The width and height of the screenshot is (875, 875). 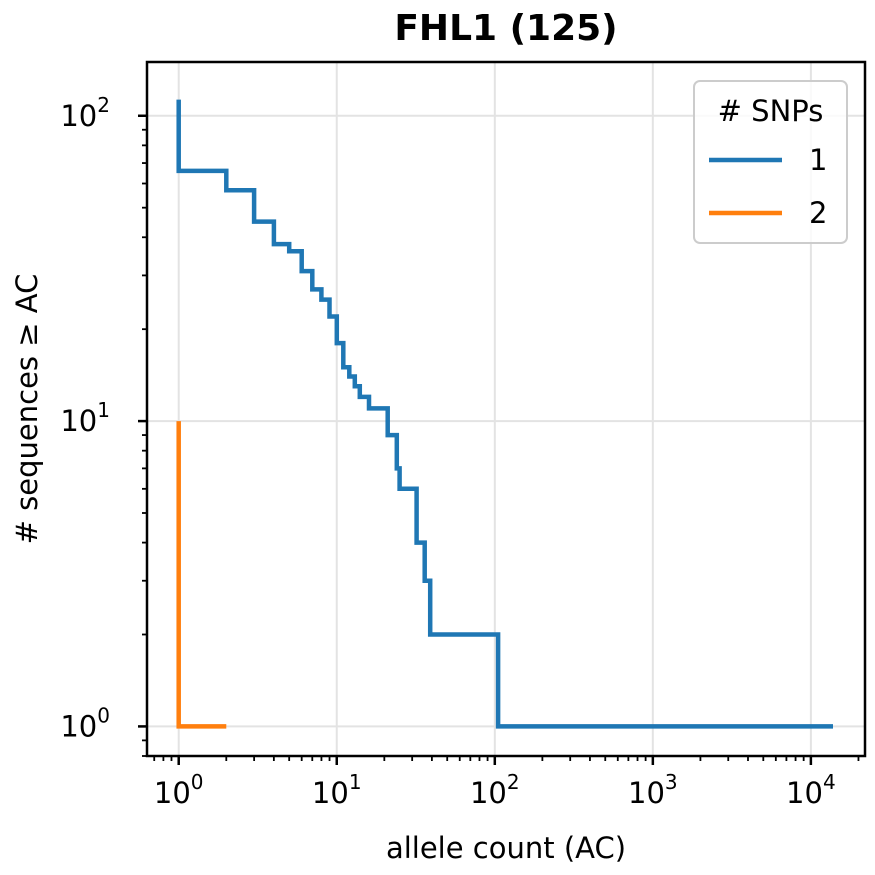 What do you see at coordinates (85, 723) in the screenshot?
I see `y-tick-label-0: 10⁰` at bounding box center [85, 723].